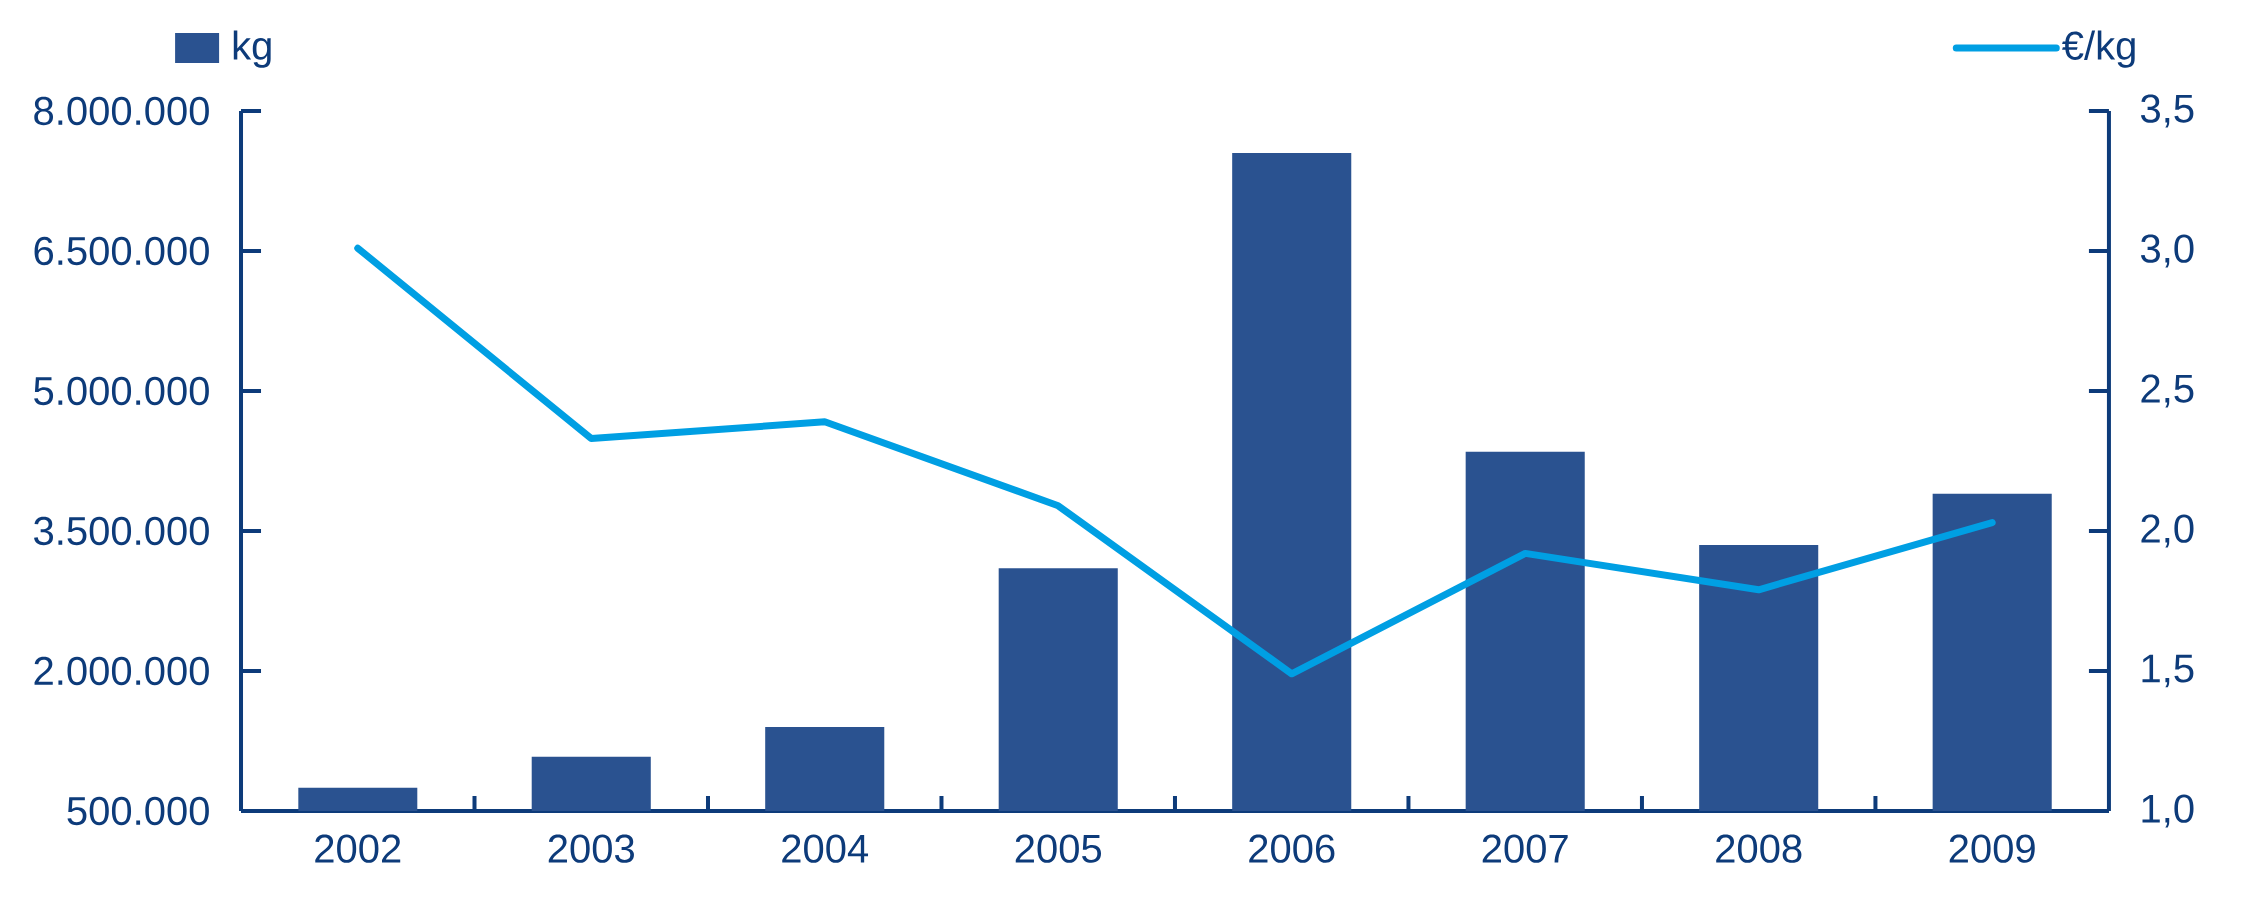 The width and height of the screenshot is (2250, 901). I want to click on x-tick-label: 2007, so click(1525, 848).